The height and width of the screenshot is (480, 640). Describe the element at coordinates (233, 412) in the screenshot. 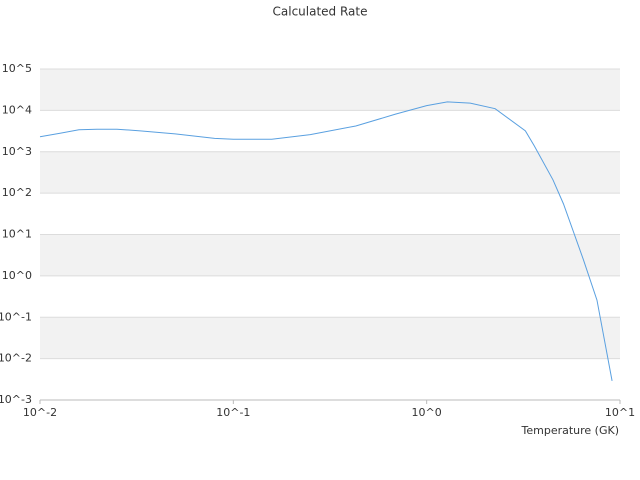

I see `x-tick-label: 10^-1` at that location.